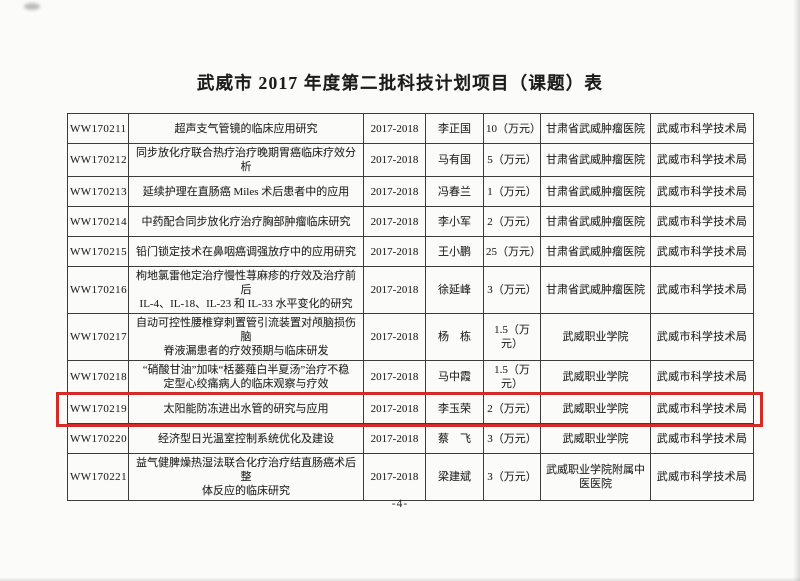 The image size is (800, 581). What do you see at coordinates (98, 191) in the screenshot?
I see `cell-project-id: WW170213` at bounding box center [98, 191].